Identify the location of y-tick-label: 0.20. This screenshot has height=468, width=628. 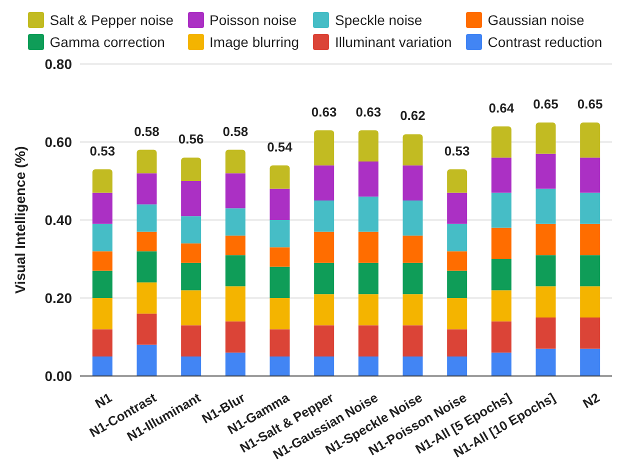
(58, 298).